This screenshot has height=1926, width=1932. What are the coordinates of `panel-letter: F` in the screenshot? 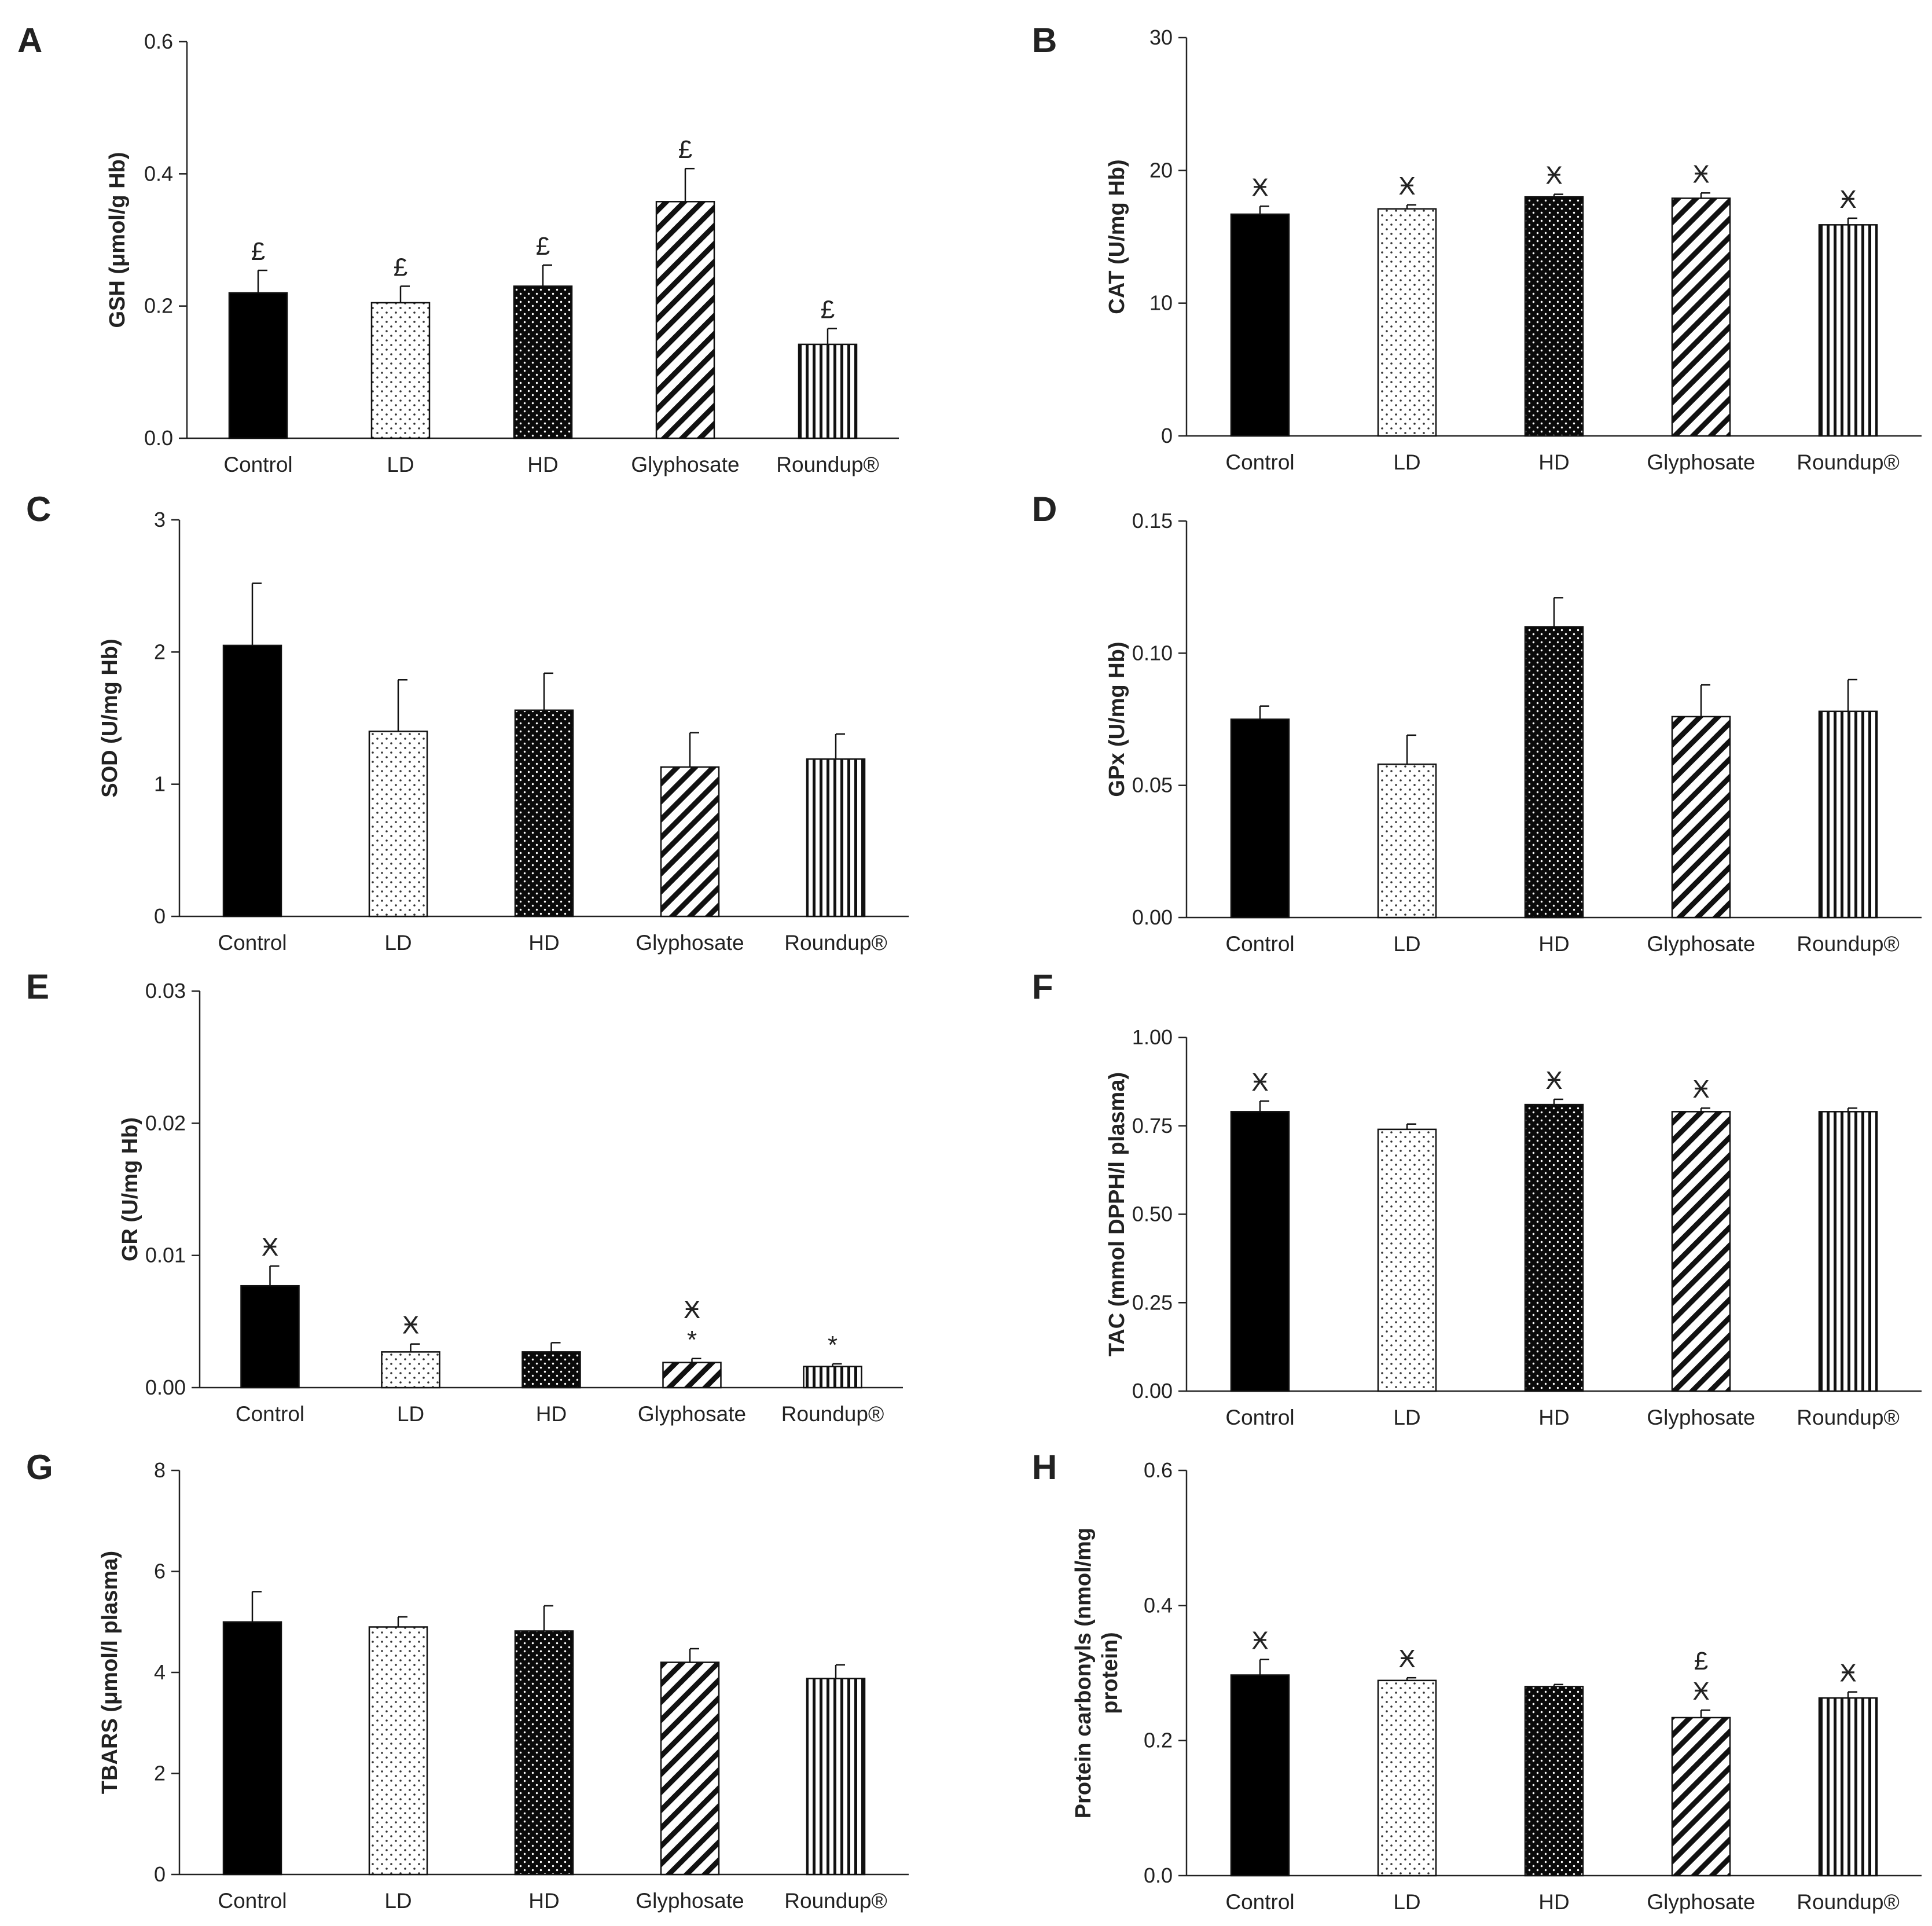 It's located at (1042, 986).